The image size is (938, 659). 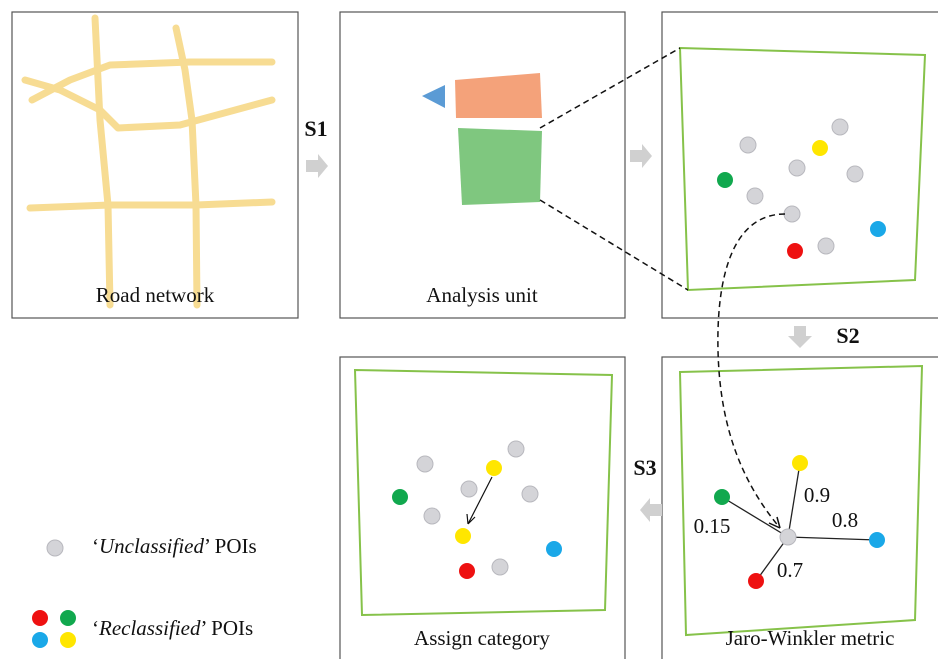 What do you see at coordinates (712, 526) in the screenshot?
I see `weight: 0.15` at bounding box center [712, 526].